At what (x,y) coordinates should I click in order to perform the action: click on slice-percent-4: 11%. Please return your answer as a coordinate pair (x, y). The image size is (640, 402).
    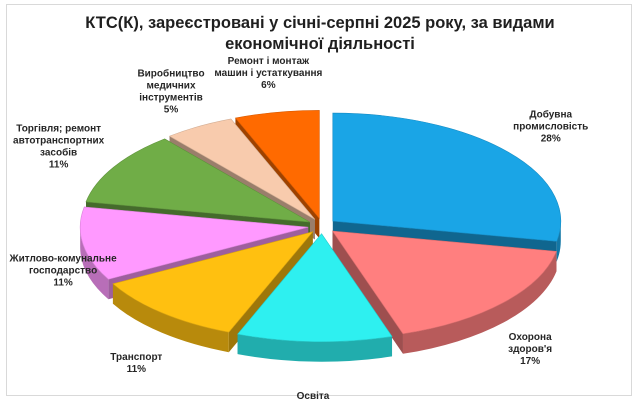
    Looking at the image, I should click on (63, 282).